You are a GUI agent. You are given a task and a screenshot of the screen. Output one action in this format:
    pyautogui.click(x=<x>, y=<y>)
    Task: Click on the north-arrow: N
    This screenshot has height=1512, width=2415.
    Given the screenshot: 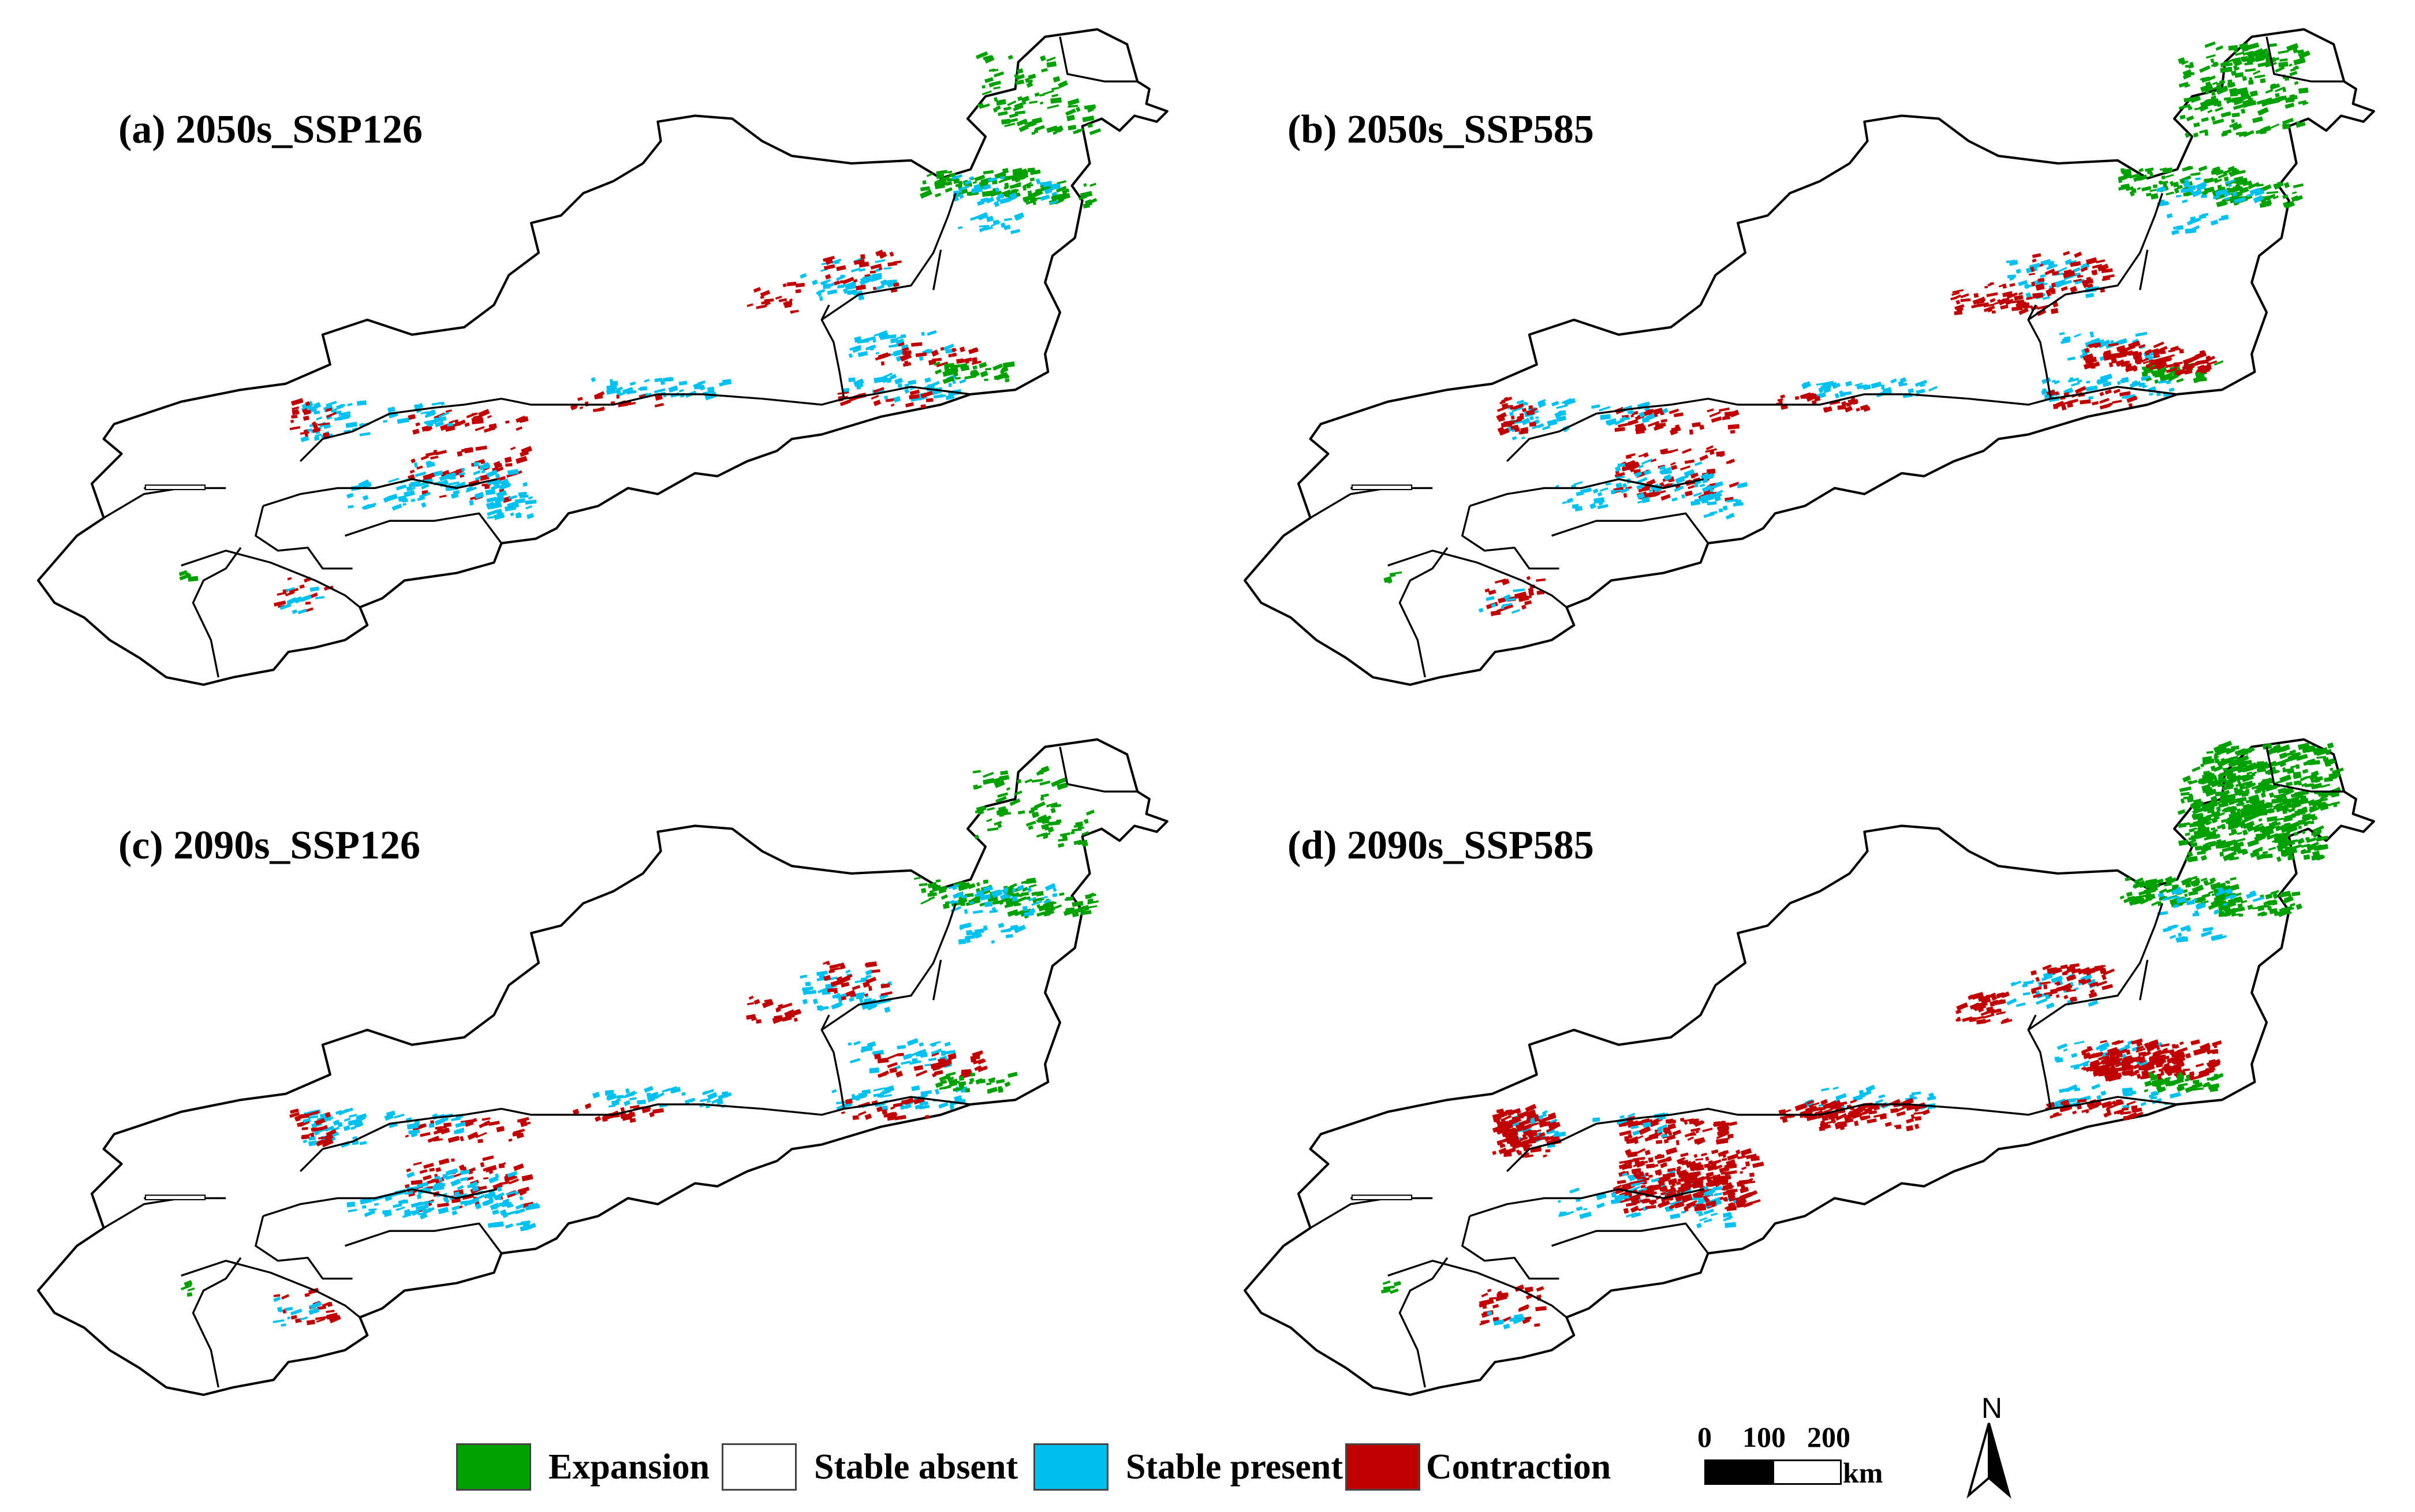 What is the action you would take?
    pyautogui.click(x=1995, y=1446)
    